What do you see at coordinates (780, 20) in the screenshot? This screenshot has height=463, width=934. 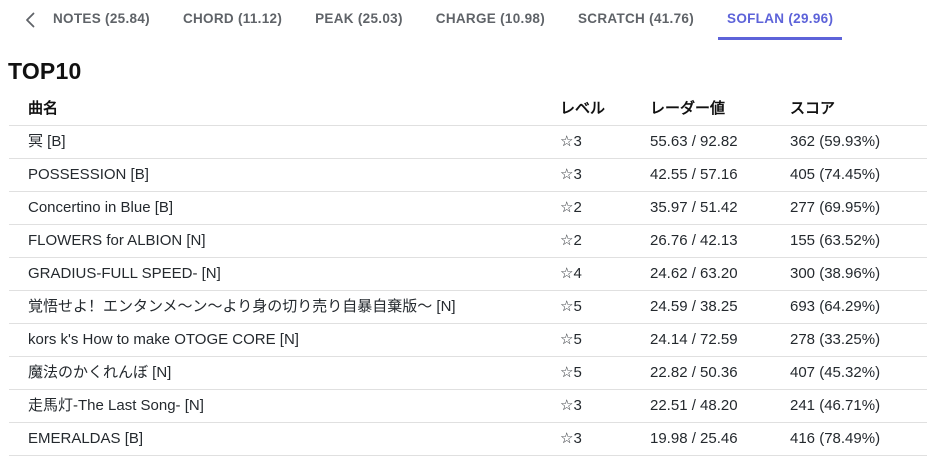 I see `tab-soflan: SOFLAN (29.96)` at bounding box center [780, 20].